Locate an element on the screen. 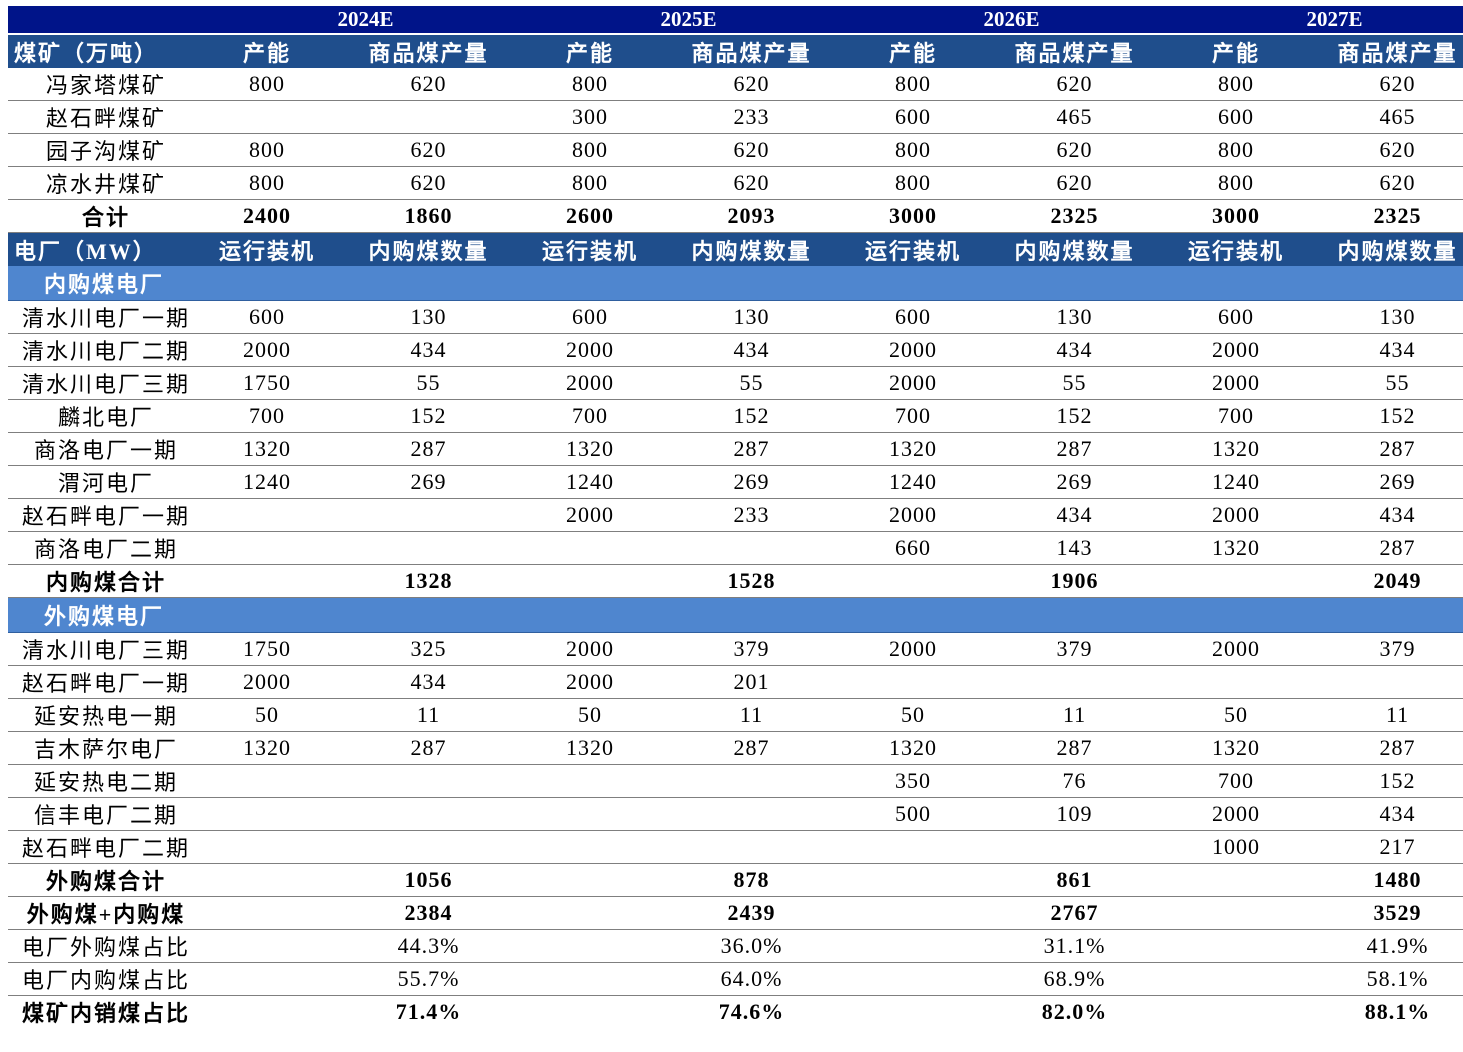 Image resolution: width=1463 pixels, height=1052 pixels. row-label: 外购煤+内购煤 is located at coordinates (106, 913).